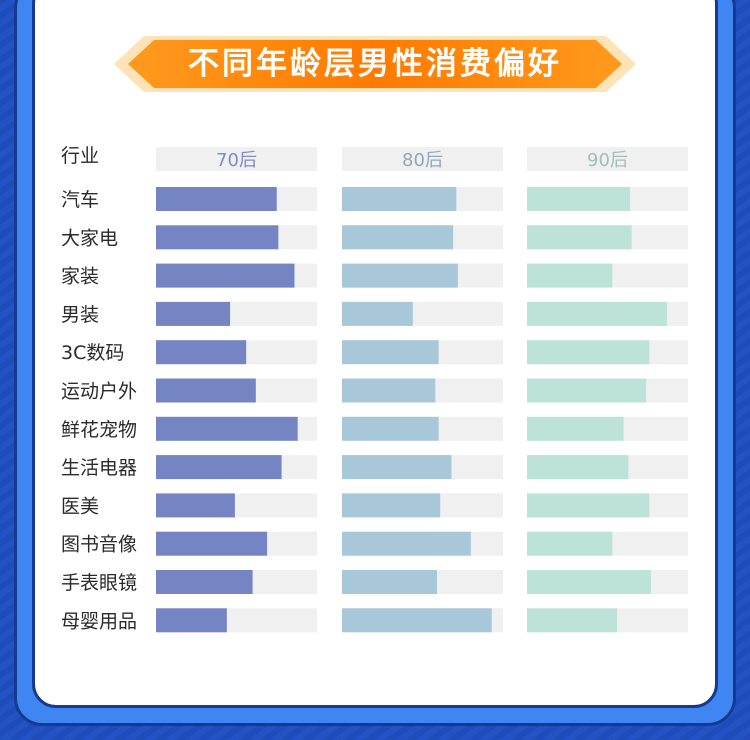 This screenshot has height=740, width=750. I want to click on series-header-label: 90后, so click(607, 160).